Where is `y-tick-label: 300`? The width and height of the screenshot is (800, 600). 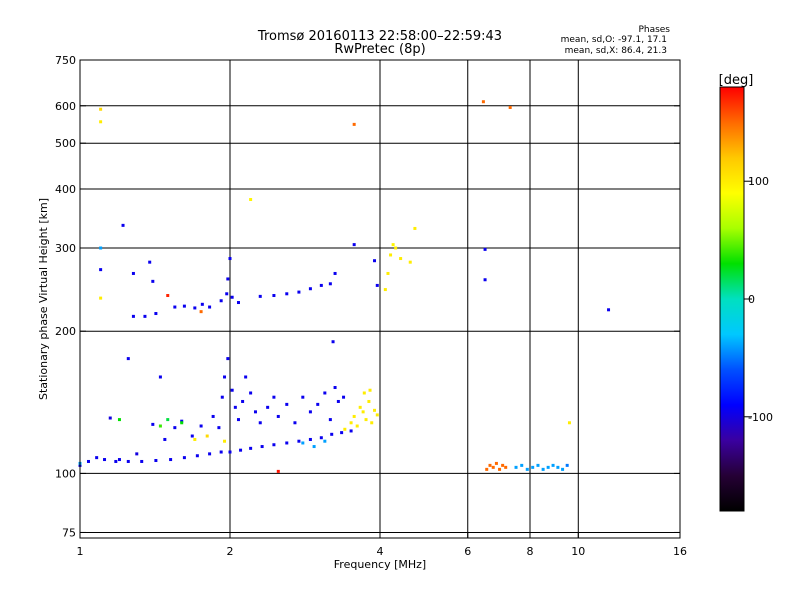 y-tick-label: 300 is located at coordinates (65, 248).